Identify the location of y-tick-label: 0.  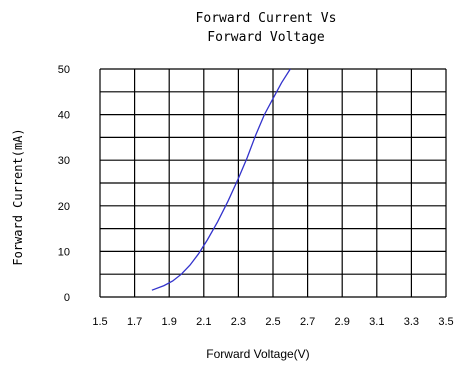
(67, 298).